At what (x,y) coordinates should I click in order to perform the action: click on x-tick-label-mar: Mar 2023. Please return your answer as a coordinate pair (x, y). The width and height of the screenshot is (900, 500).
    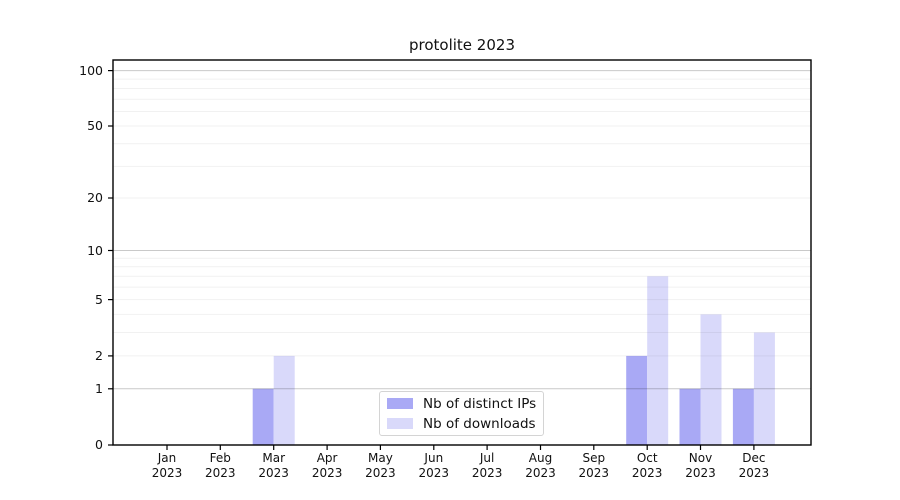
    Looking at the image, I should click on (274, 466).